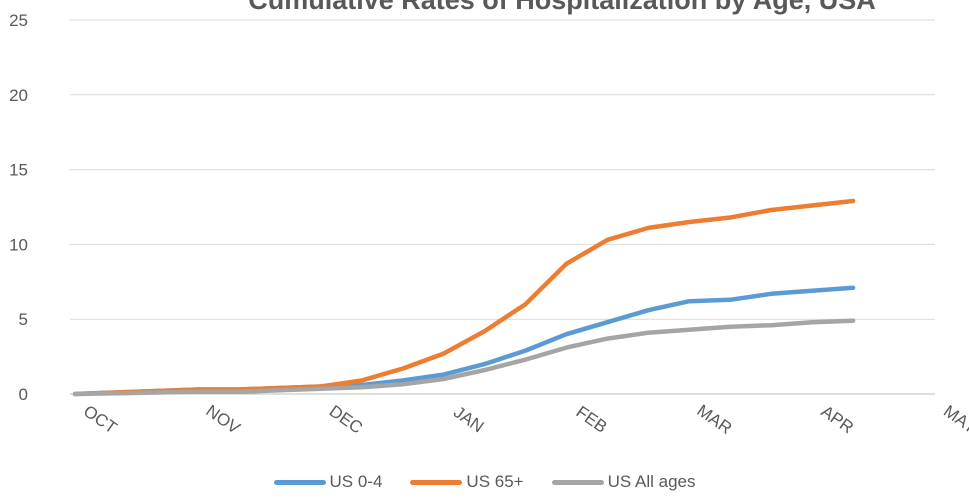 This screenshot has width=969, height=502. What do you see at coordinates (464, 357) in the screenshot?
I see `series-line` at bounding box center [464, 357].